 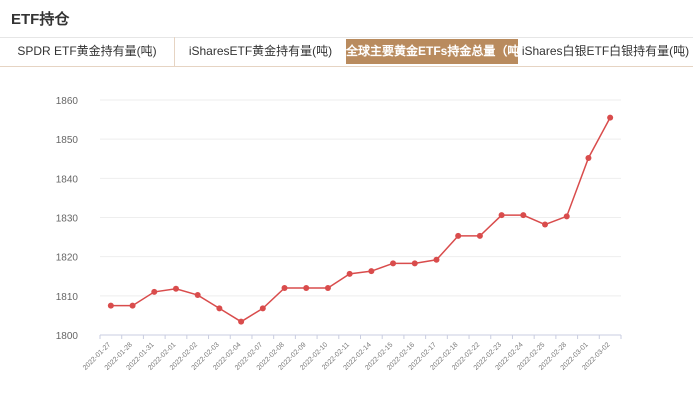 What do you see at coordinates (260, 51) in the screenshot?
I see `tab-ishares-gold: iSharesETF黄金持有量(吨)` at bounding box center [260, 51].